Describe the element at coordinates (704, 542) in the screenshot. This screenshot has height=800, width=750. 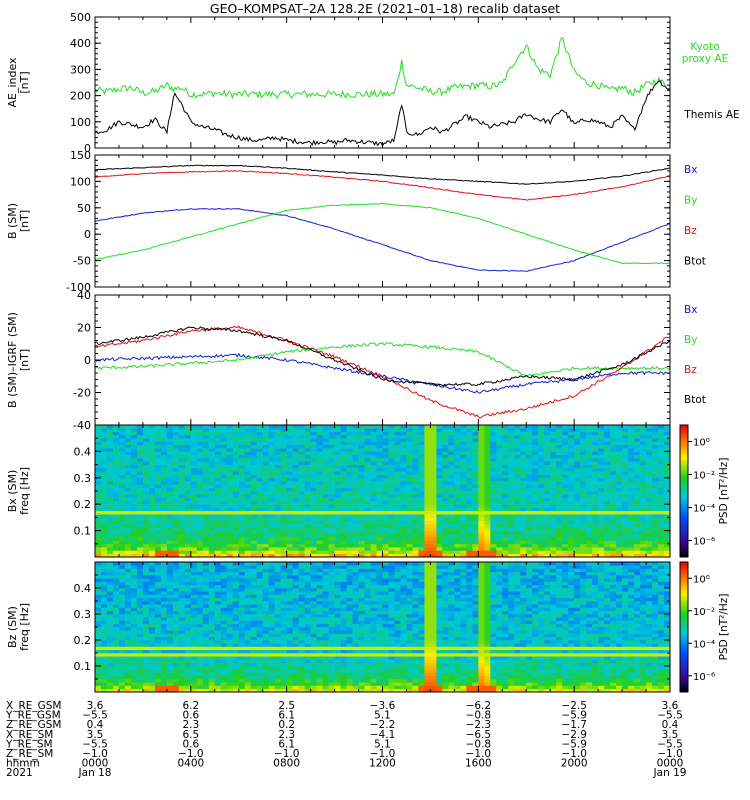
I see `colorbar-tick-label: 10⁻⁶` at that location.